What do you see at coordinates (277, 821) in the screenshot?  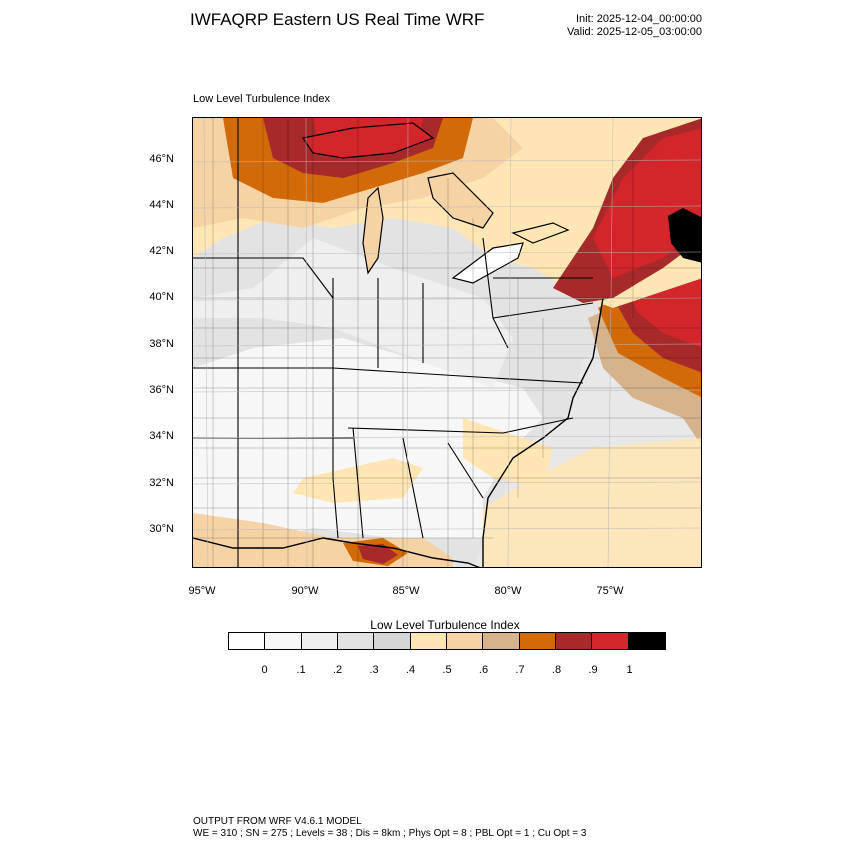 I see `footer-line-1: OUTPUT FROM WRF V4.6.1 MODEL` at bounding box center [277, 821].